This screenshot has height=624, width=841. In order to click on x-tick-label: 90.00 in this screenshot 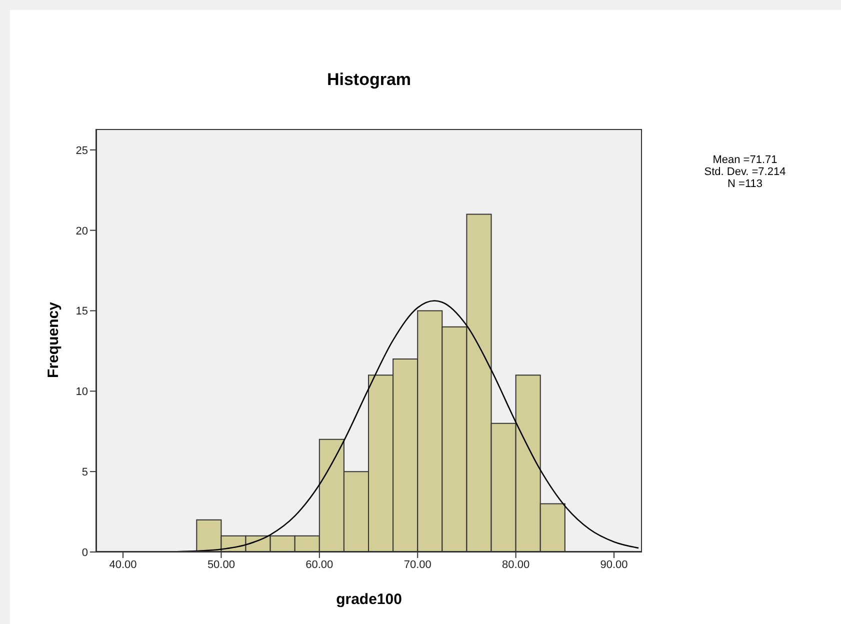, I will do `click(614, 564)`.